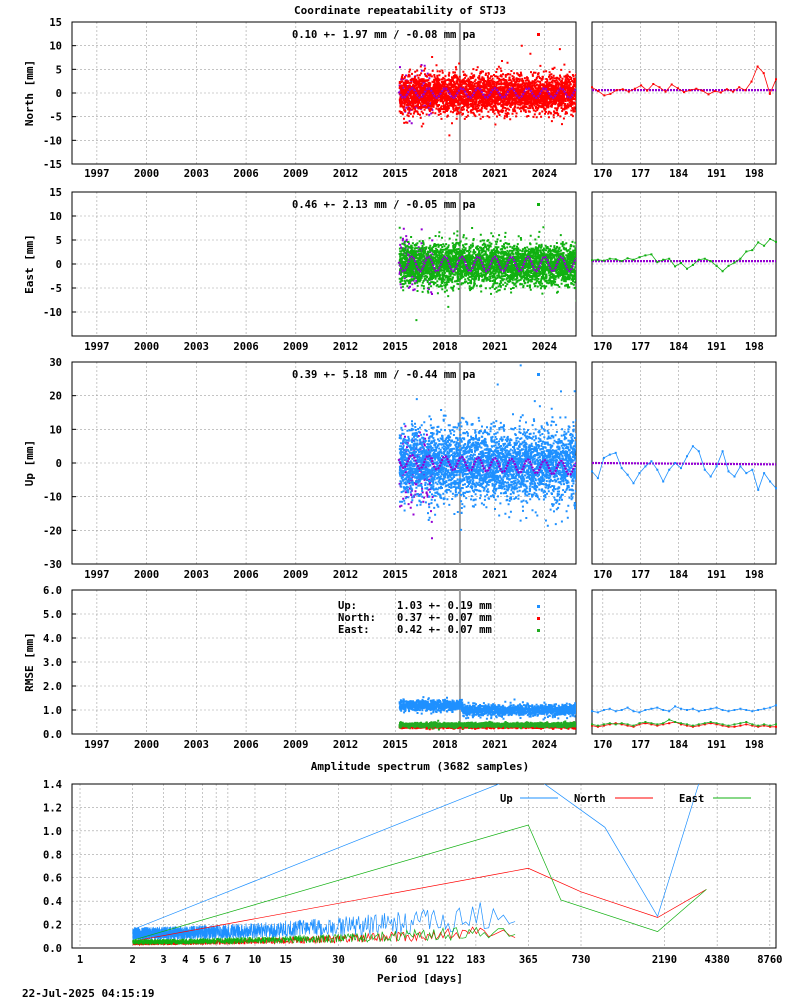 This screenshot has width=800, height=1000. I want to click on y-tick-label: 5, so click(59, 241).